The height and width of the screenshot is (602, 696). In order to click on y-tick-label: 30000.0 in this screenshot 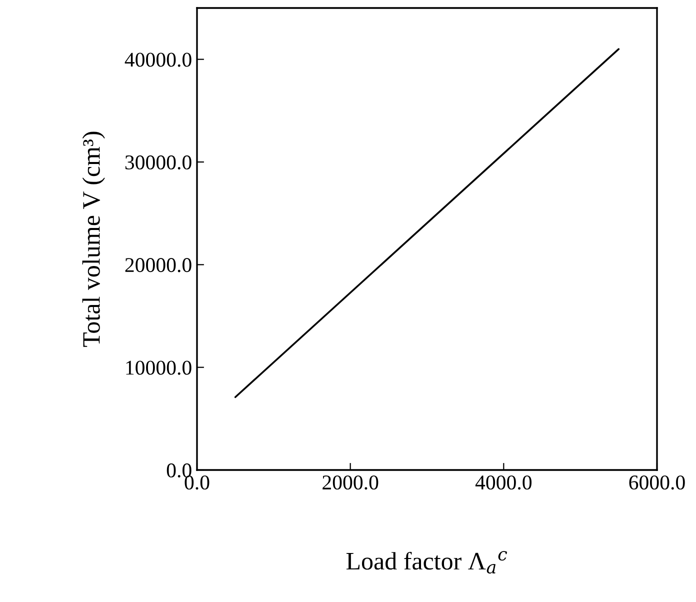, I will do `click(158, 162)`.